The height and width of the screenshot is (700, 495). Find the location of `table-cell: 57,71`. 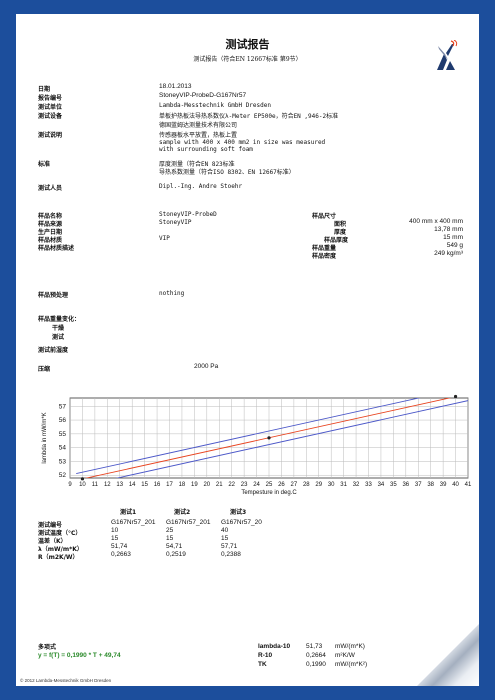

table-cell: 57,71 is located at coordinates (229, 546).